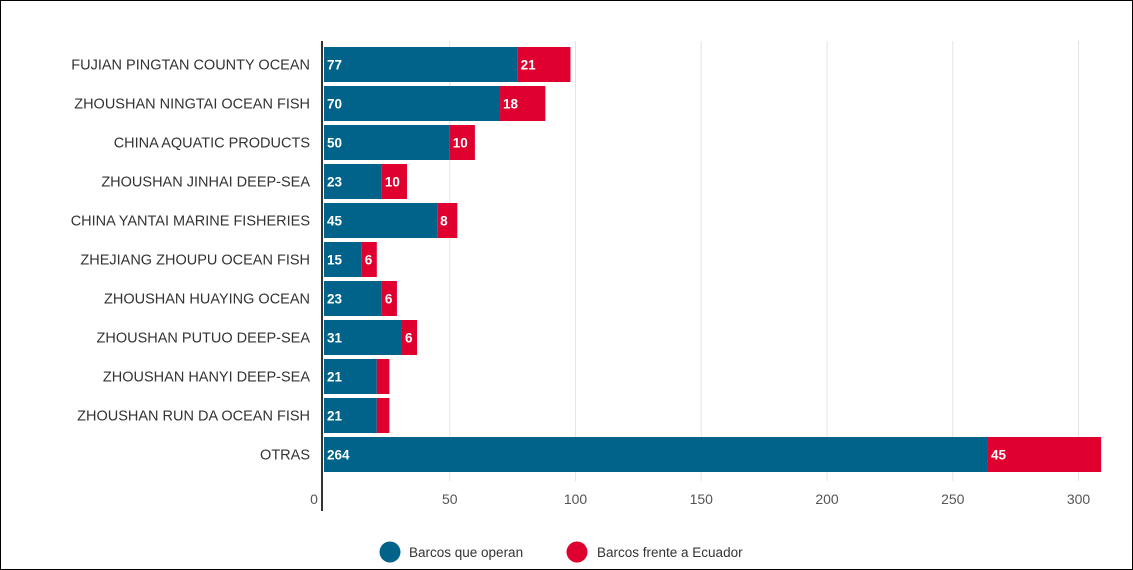 This screenshot has height=570, width=1133. What do you see at coordinates (285, 456) in the screenshot?
I see `category-label: OTRAS` at bounding box center [285, 456].